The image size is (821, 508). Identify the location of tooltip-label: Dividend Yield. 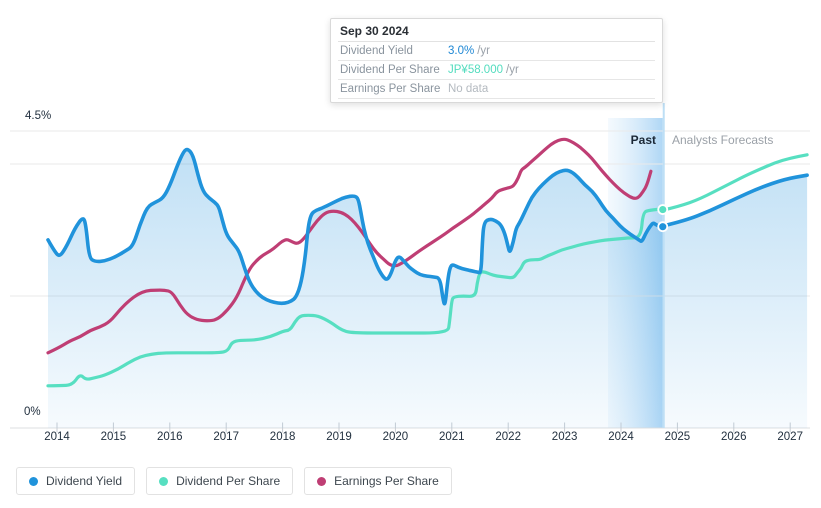
(376, 51).